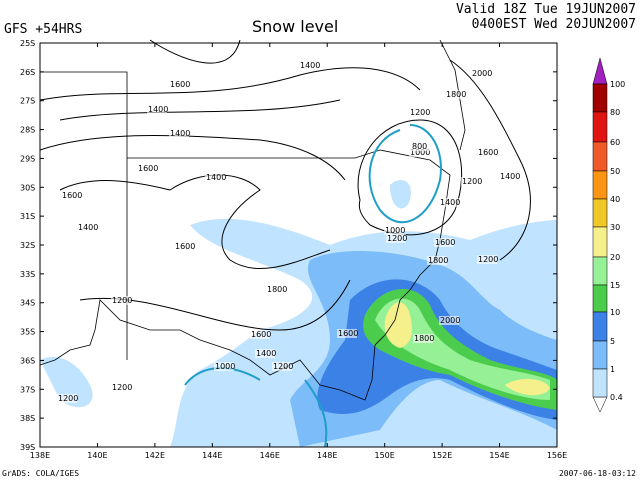  Describe the element at coordinates (385, 455) in the screenshot. I see `lon-label: 150E` at that location.